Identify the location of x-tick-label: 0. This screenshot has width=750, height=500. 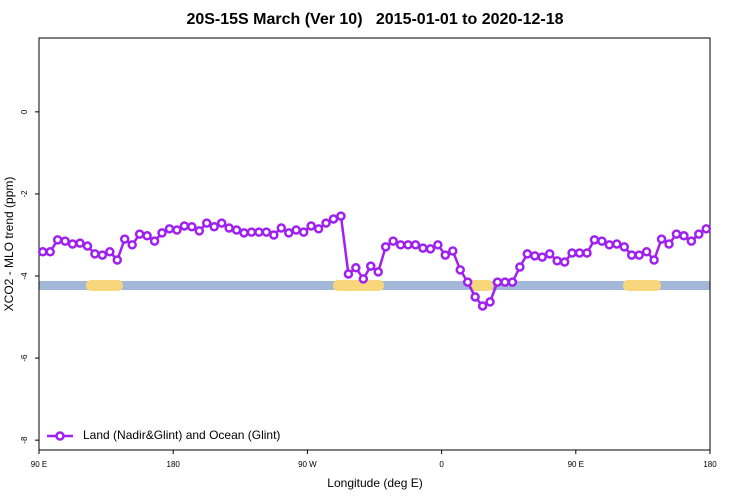
(441, 464).